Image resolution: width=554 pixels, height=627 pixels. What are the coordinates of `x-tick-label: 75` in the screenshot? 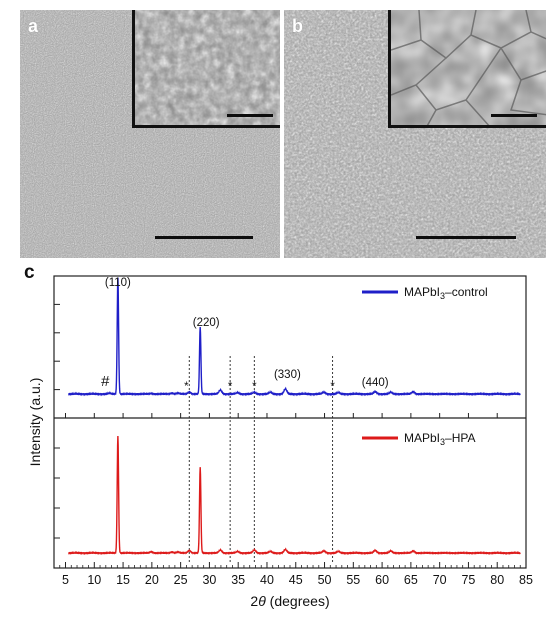 It's located at (468, 580).